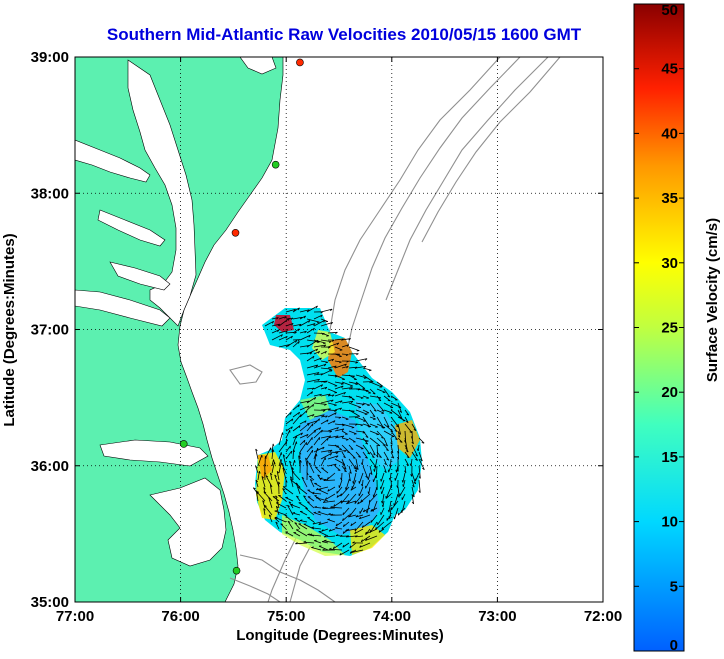 This screenshot has height=659, width=724. Describe the element at coordinates (603, 616) in the screenshot. I see `x-tick-label: 72:00` at that location.